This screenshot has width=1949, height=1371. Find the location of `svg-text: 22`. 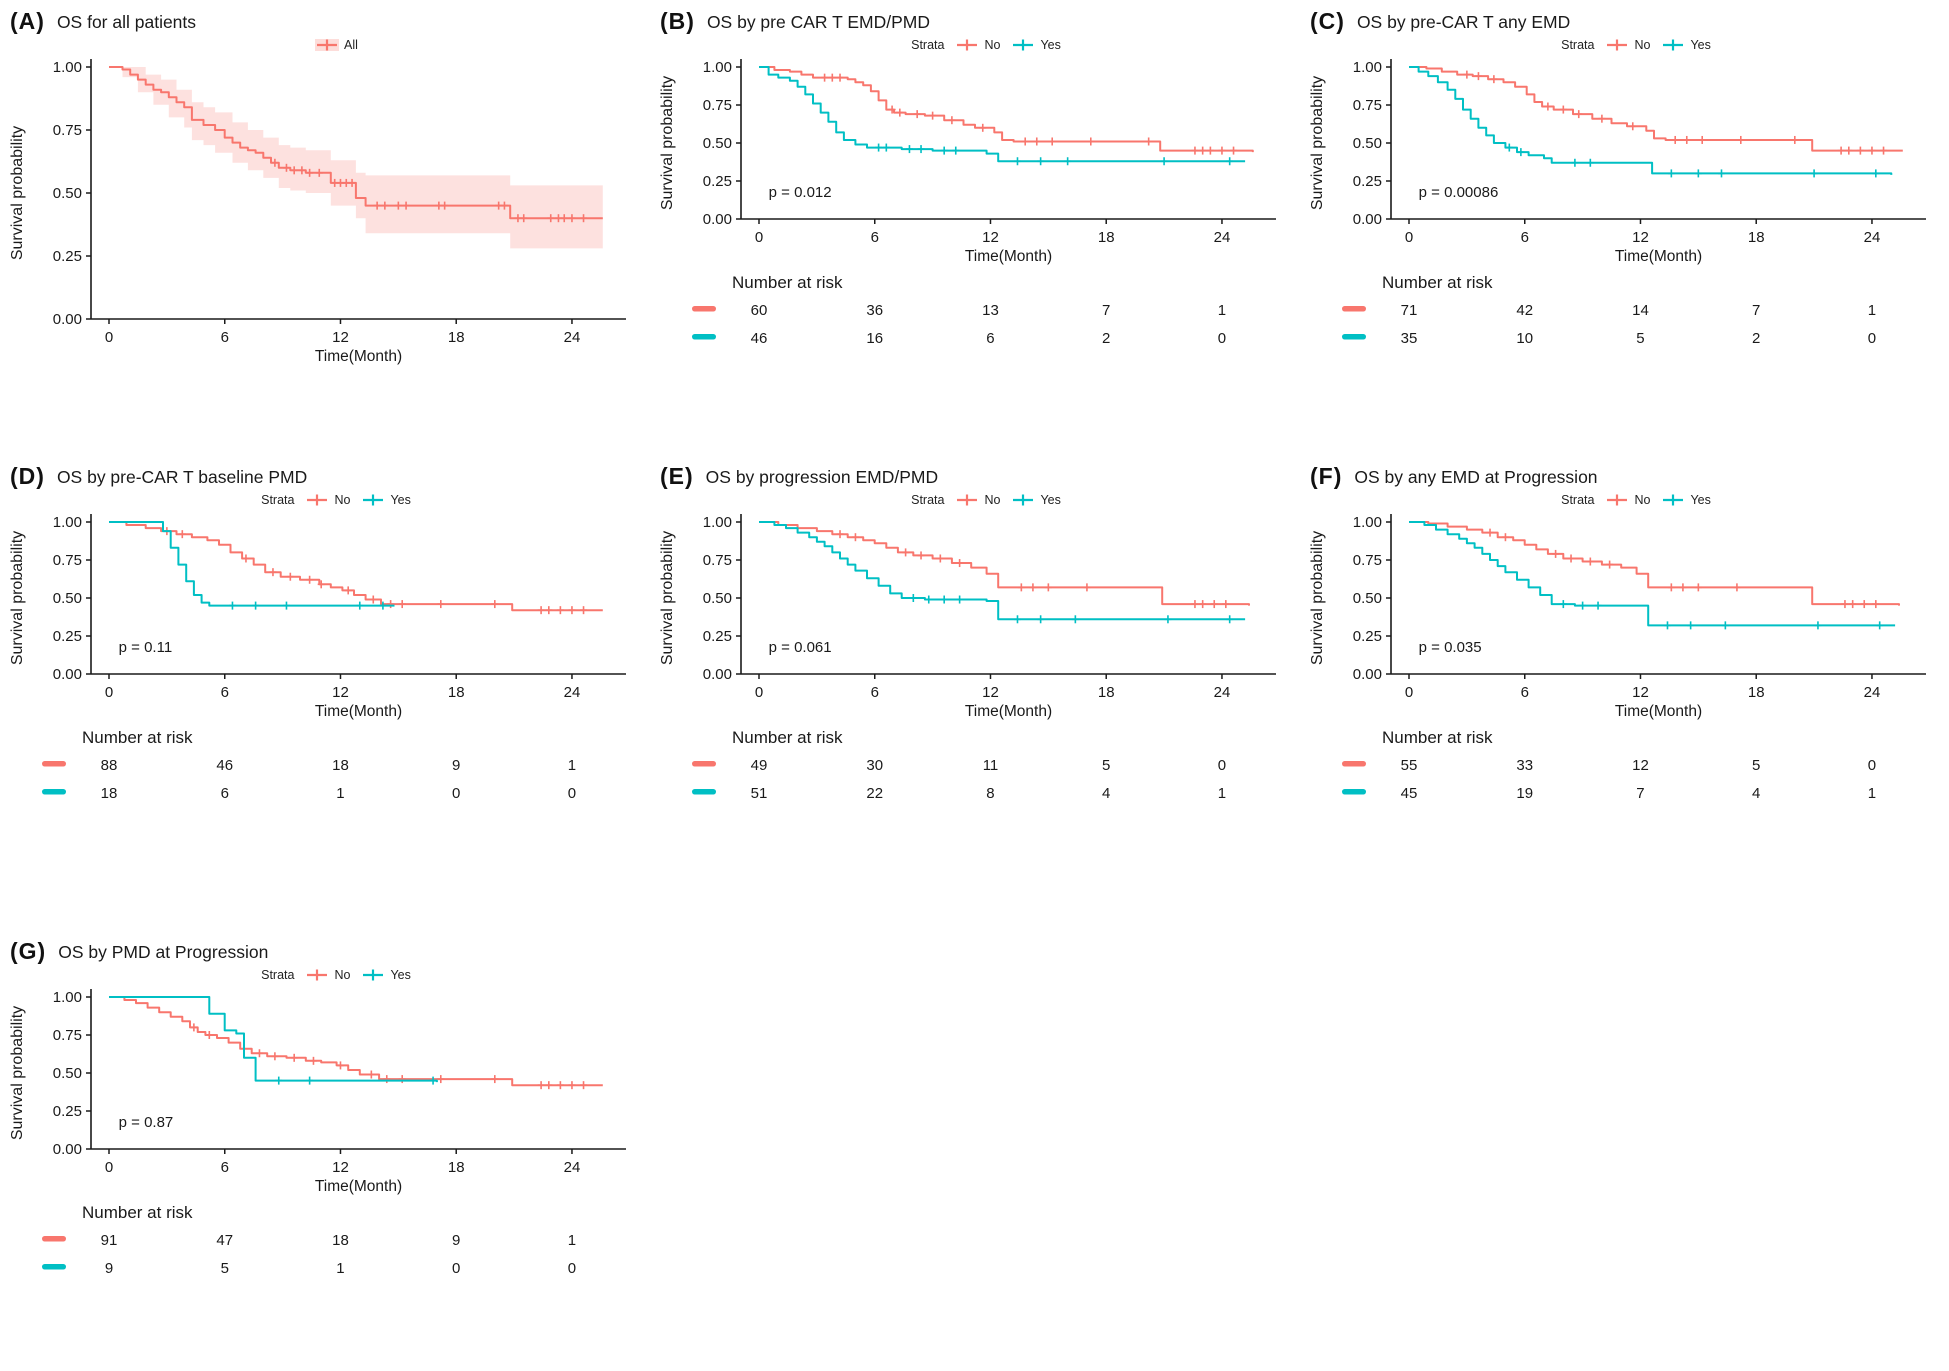

svg-text: 22 is located at coordinates (874, 793).